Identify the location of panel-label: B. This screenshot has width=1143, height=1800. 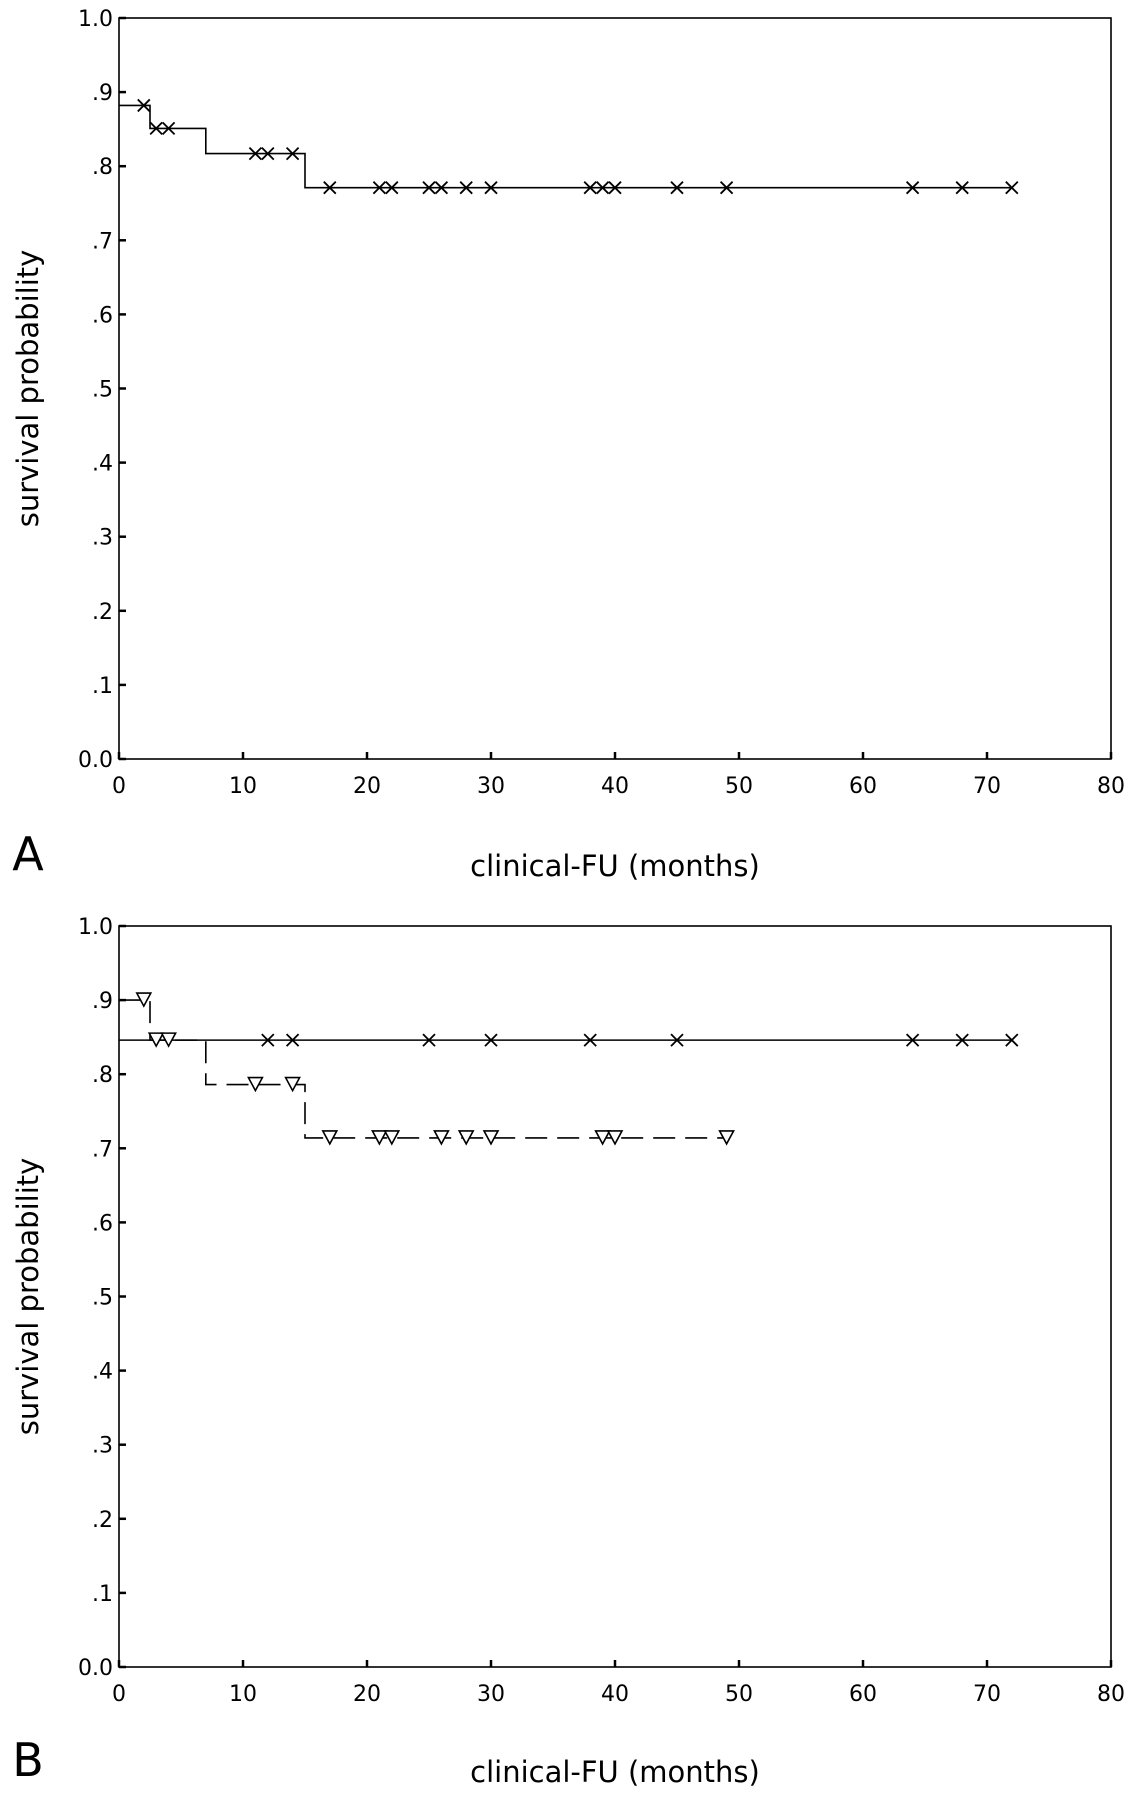
(28, 1760).